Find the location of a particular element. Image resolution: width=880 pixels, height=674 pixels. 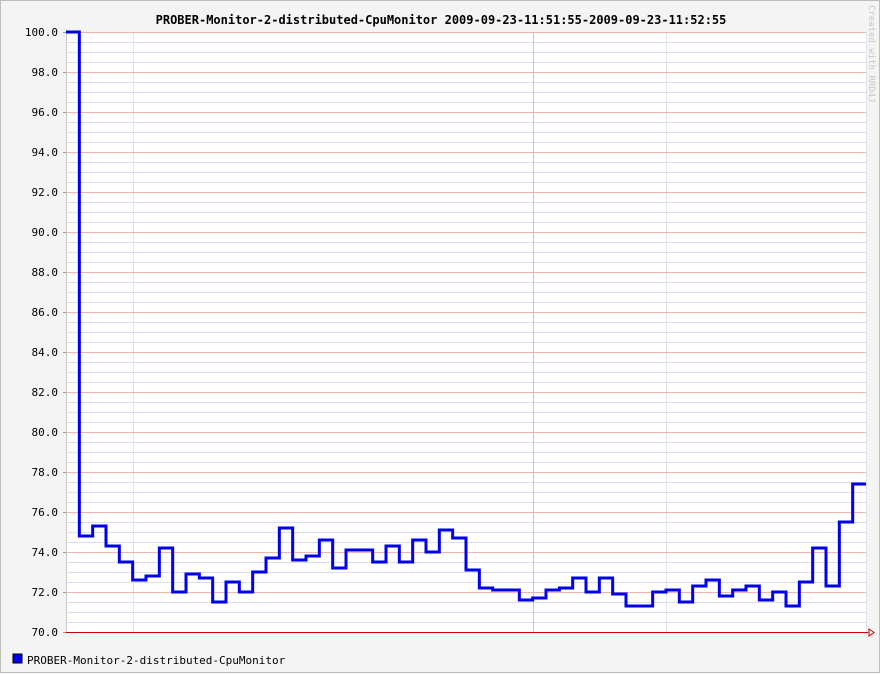

legend: PROBER-Monitor-2-distributed-CpuMonitor is located at coordinates (149, 660).